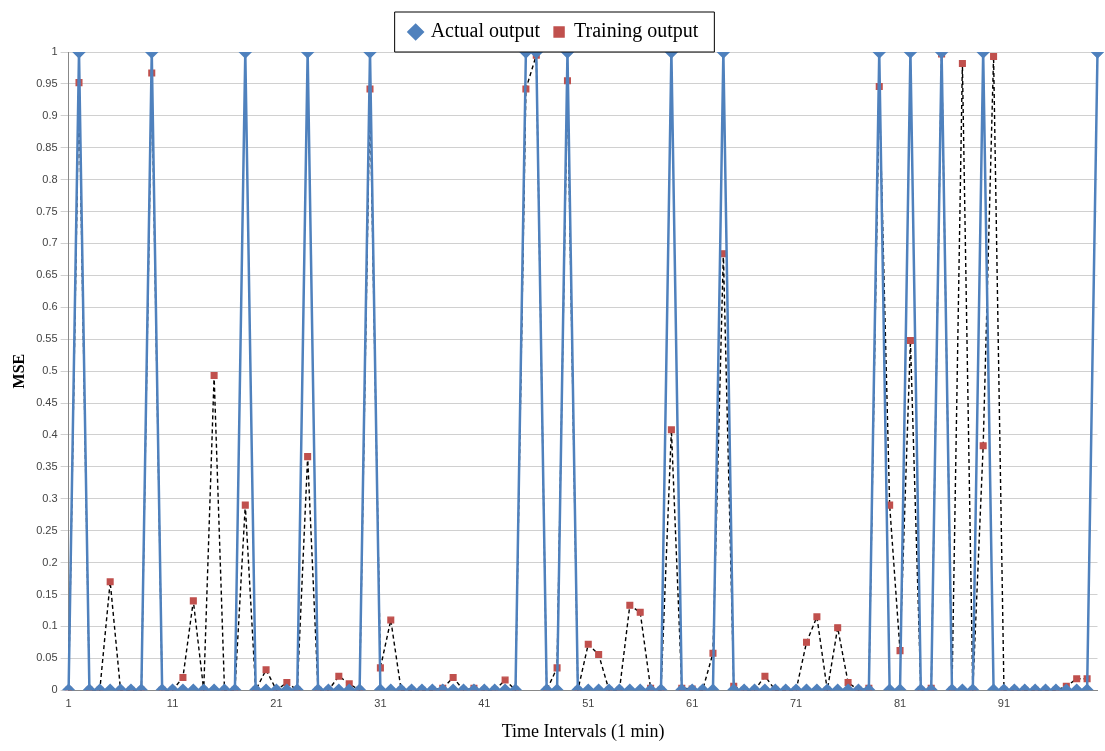 This screenshot has width=1105, height=751. What do you see at coordinates (47, 402) in the screenshot?
I see `y-tick-label: 0.45` at bounding box center [47, 402].